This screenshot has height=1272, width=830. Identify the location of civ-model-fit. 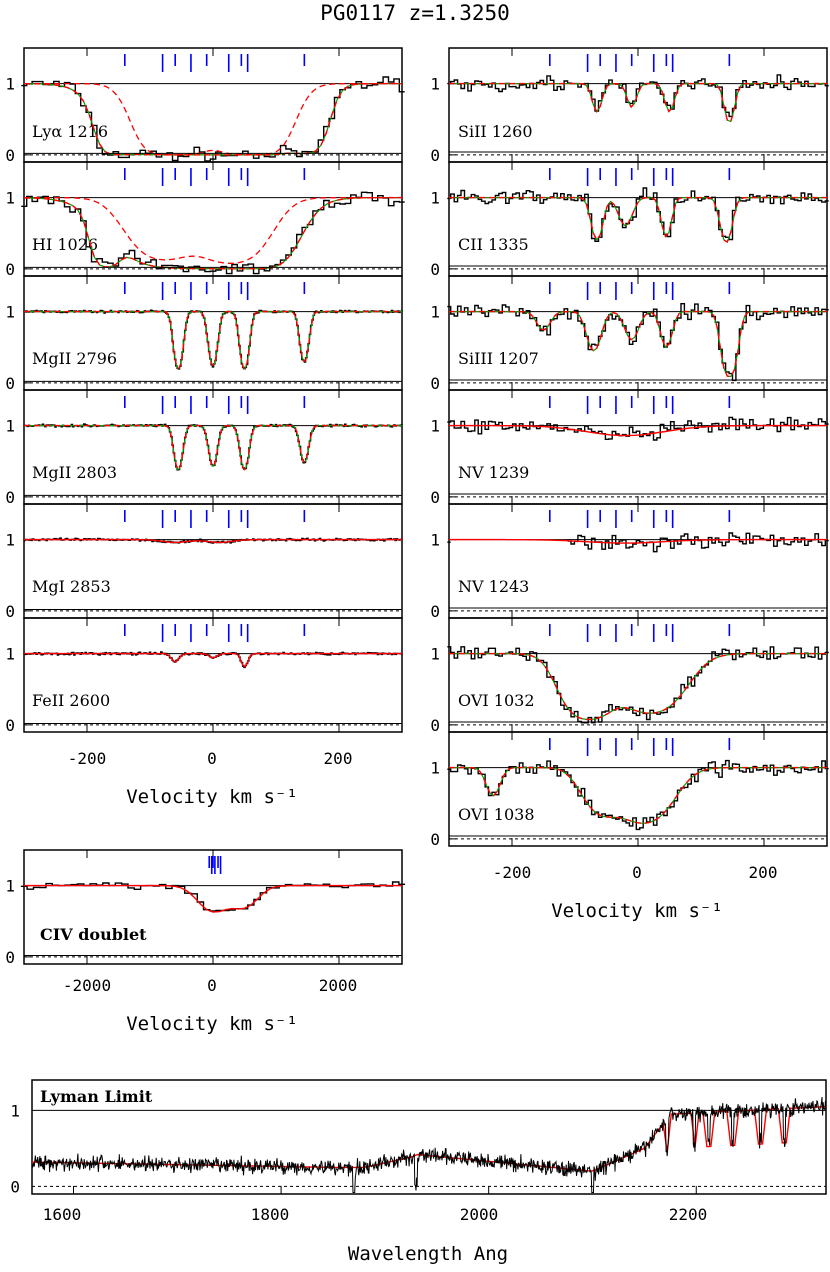
(213, 898).